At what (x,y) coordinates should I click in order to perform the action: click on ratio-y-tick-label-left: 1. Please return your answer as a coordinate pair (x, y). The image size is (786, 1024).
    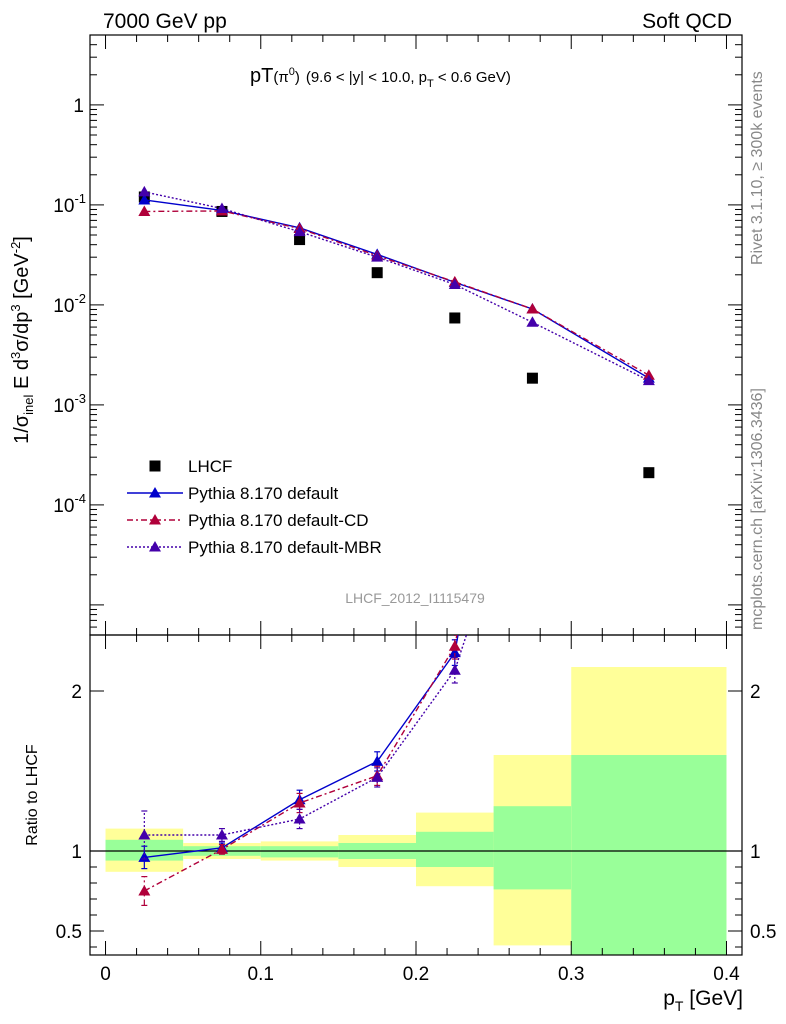
    Looking at the image, I should click on (76, 852).